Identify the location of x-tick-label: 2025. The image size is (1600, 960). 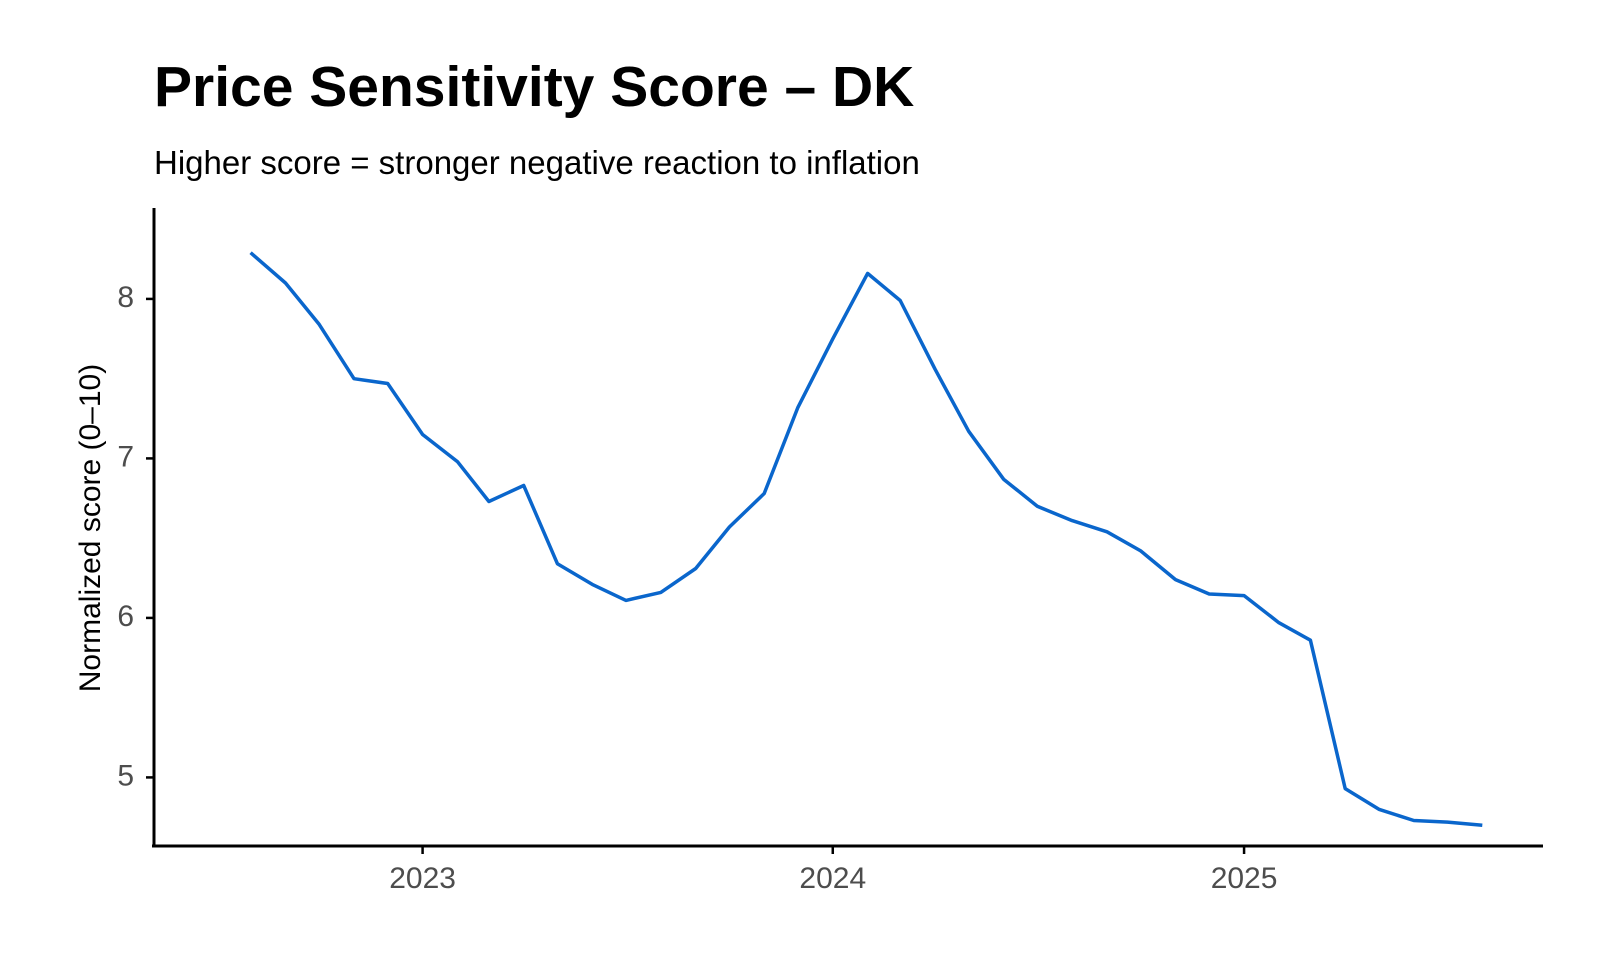
(1244, 878).